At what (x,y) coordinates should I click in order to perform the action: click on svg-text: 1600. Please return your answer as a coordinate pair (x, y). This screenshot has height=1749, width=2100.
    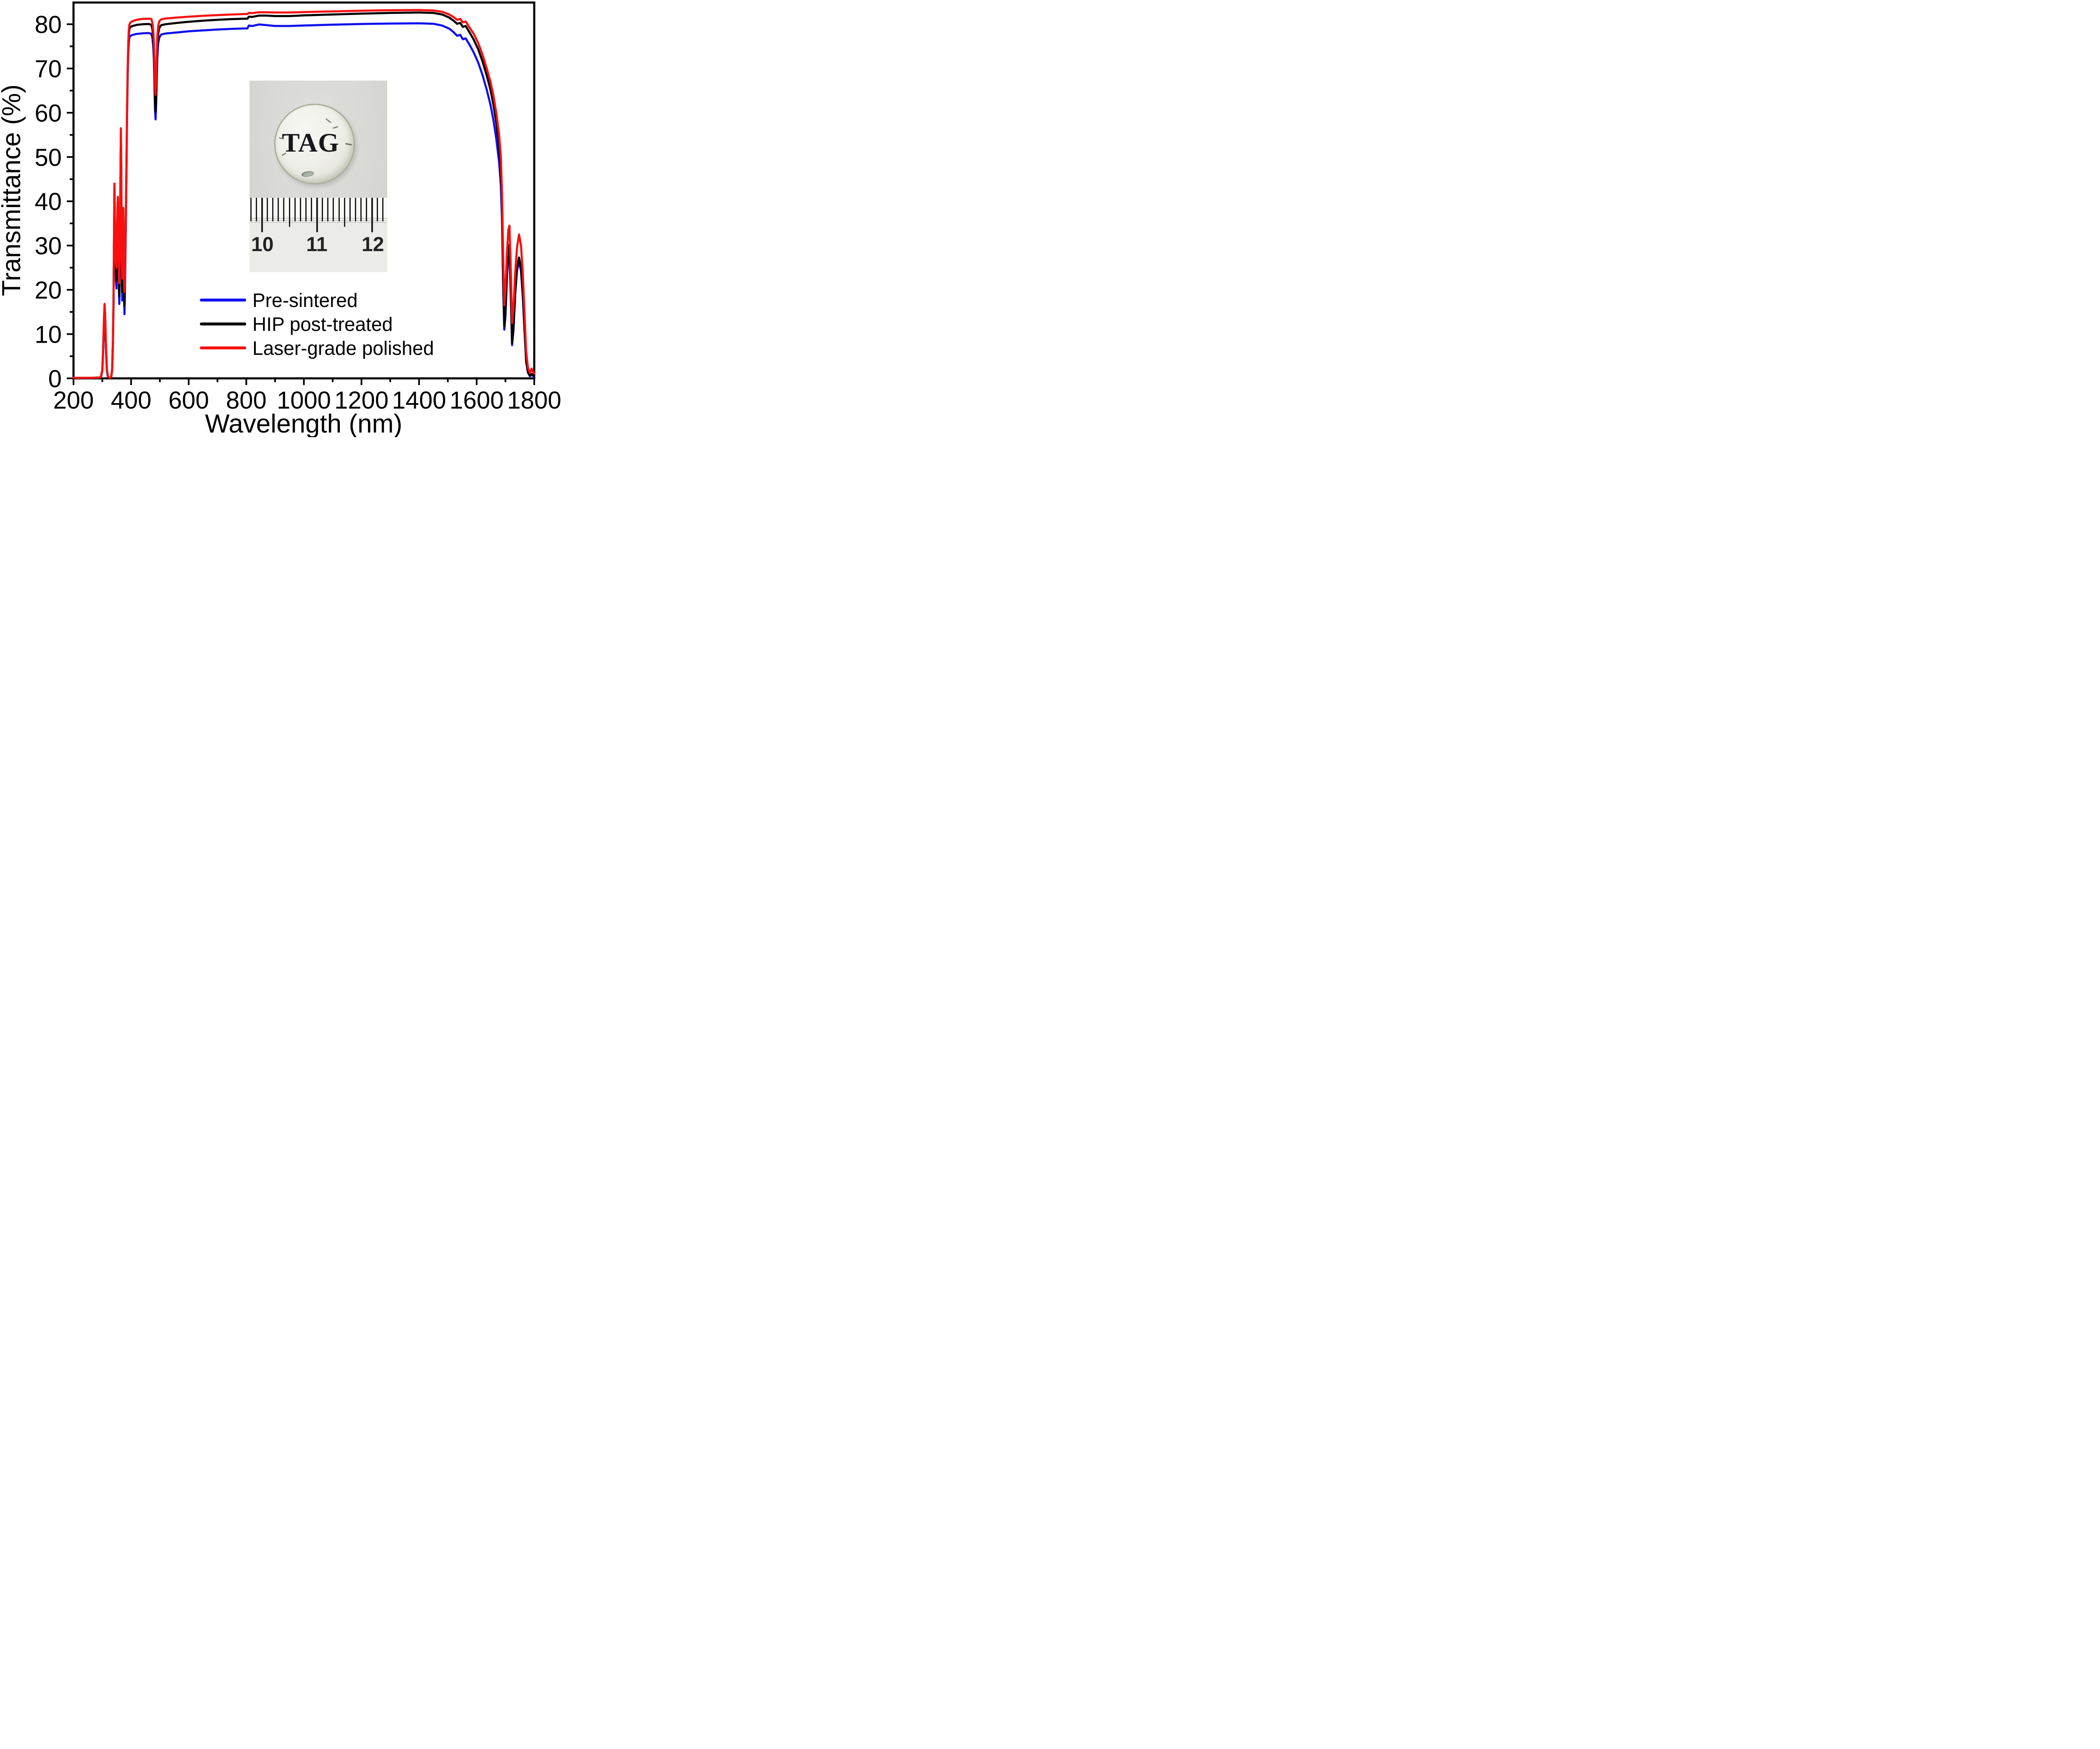
    Looking at the image, I should click on (476, 401).